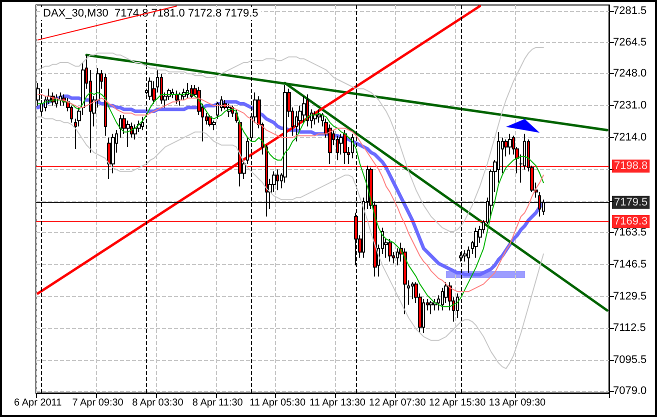  What do you see at coordinates (631, 222) in the screenshot?
I see `ref-line-label: 7169.3` at bounding box center [631, 222].